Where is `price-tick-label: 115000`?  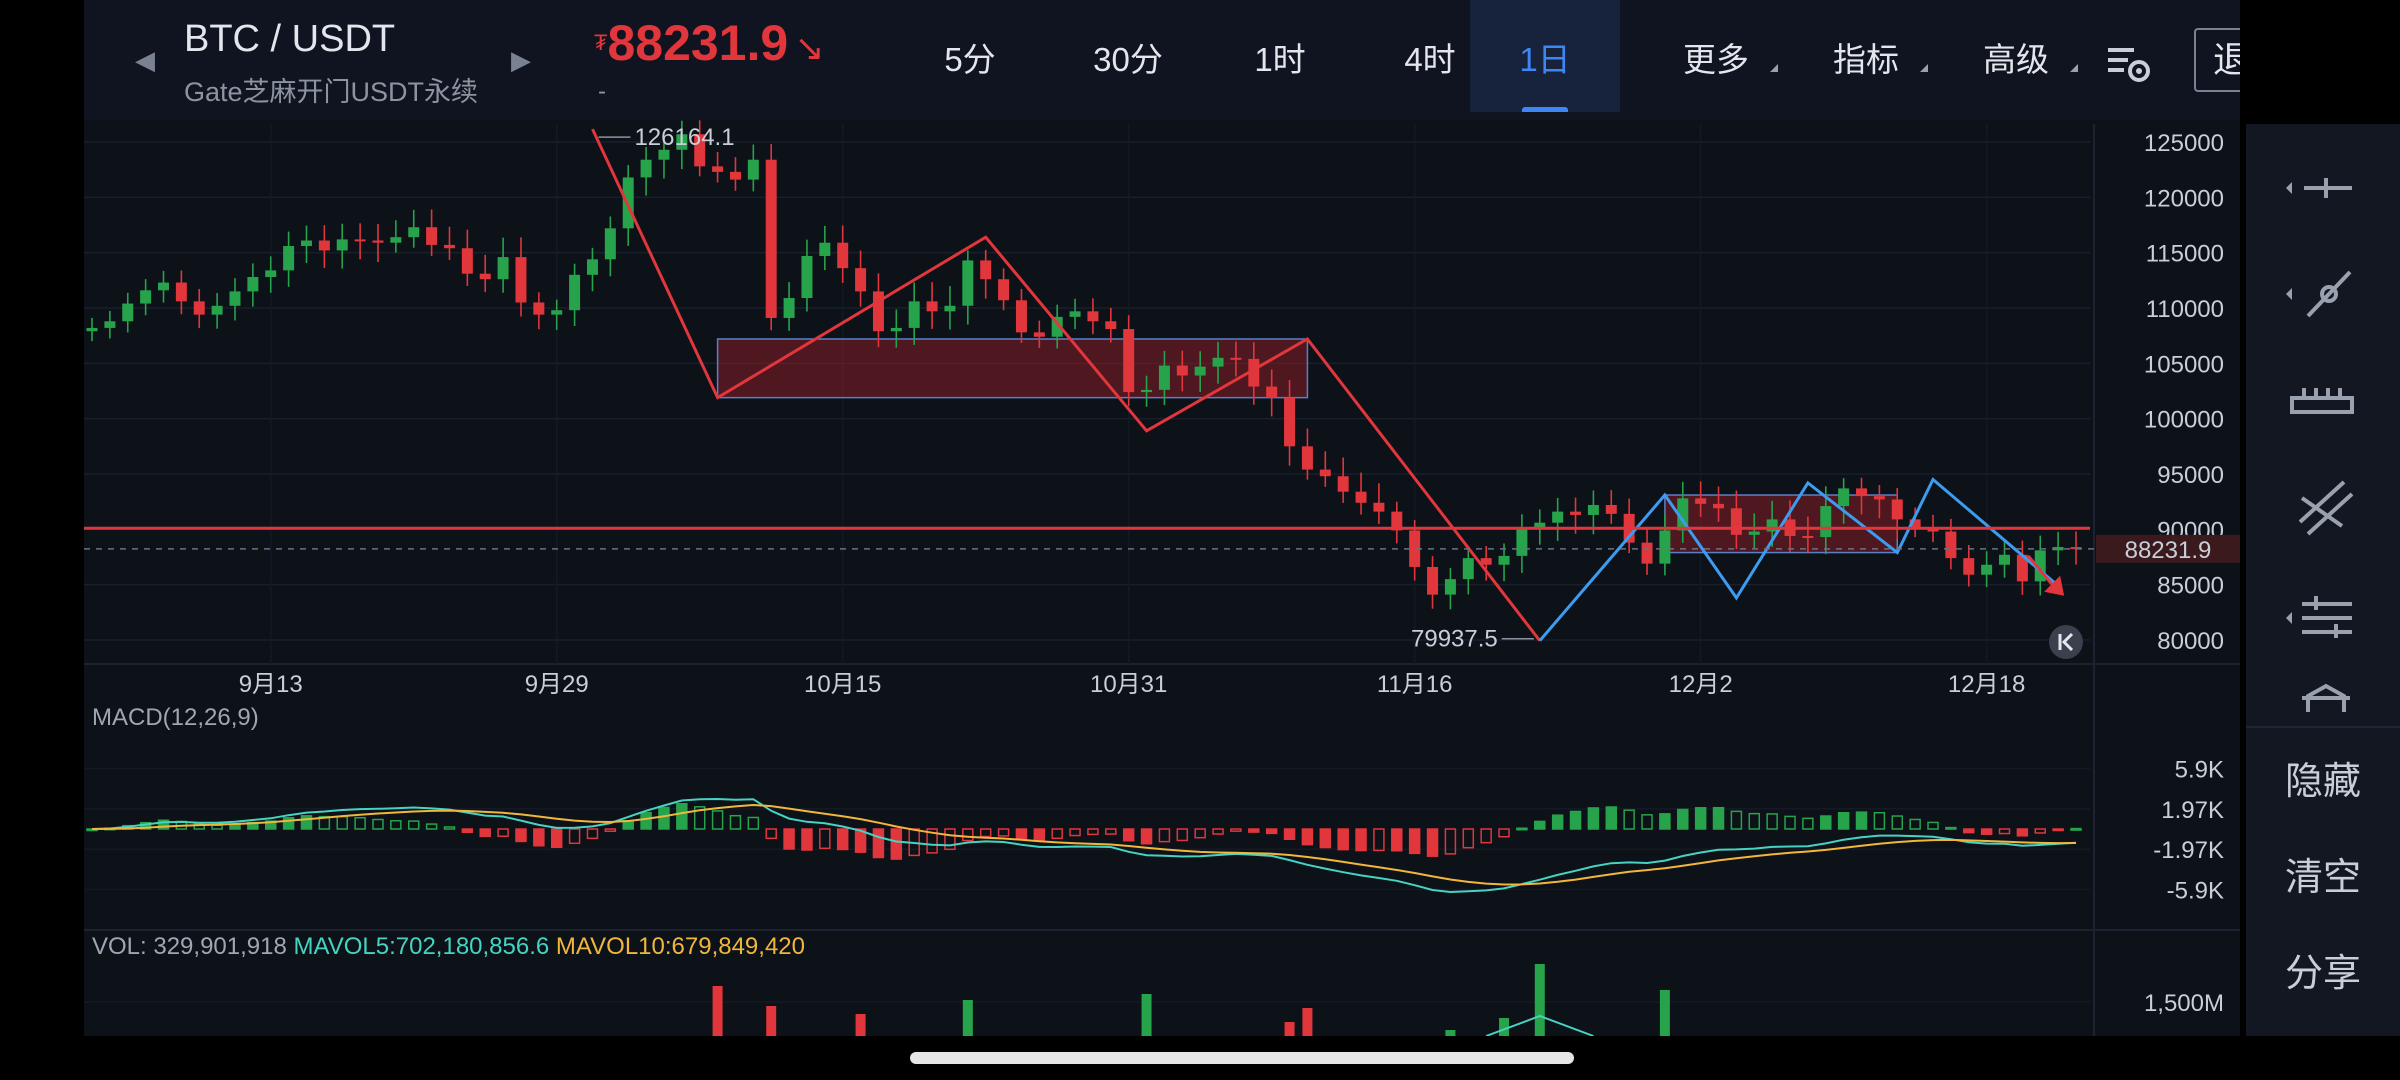 price-tick-label: 115000 is located at coordinates (2185, 254).